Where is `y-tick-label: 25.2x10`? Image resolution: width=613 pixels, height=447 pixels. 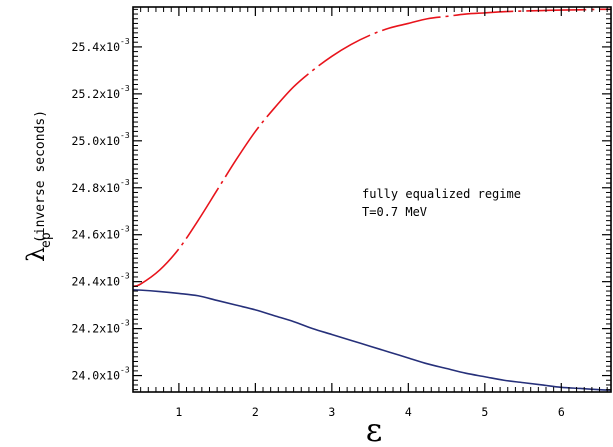
y-tick-label: 25.2x10 is located at coordinates (96, 94).